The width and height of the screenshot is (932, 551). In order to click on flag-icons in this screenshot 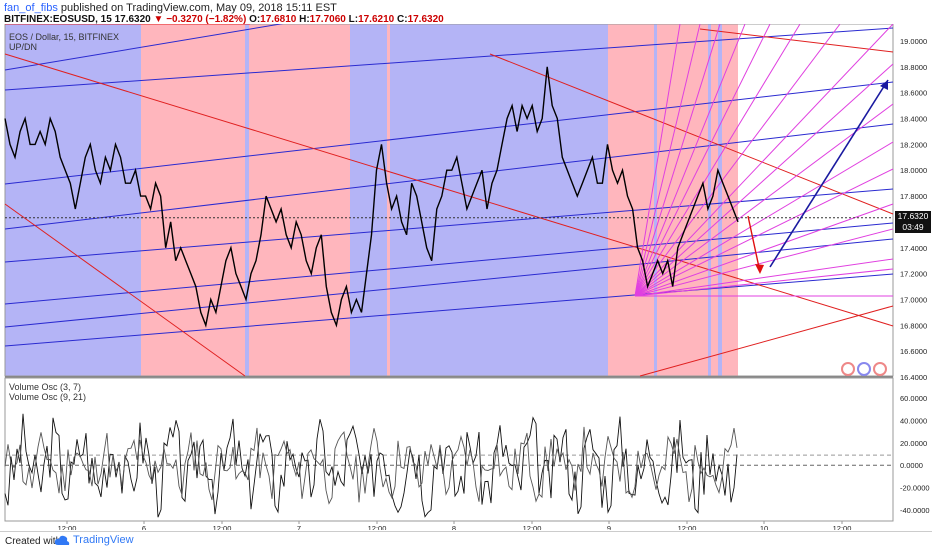, I will do `click(864, 369)`.